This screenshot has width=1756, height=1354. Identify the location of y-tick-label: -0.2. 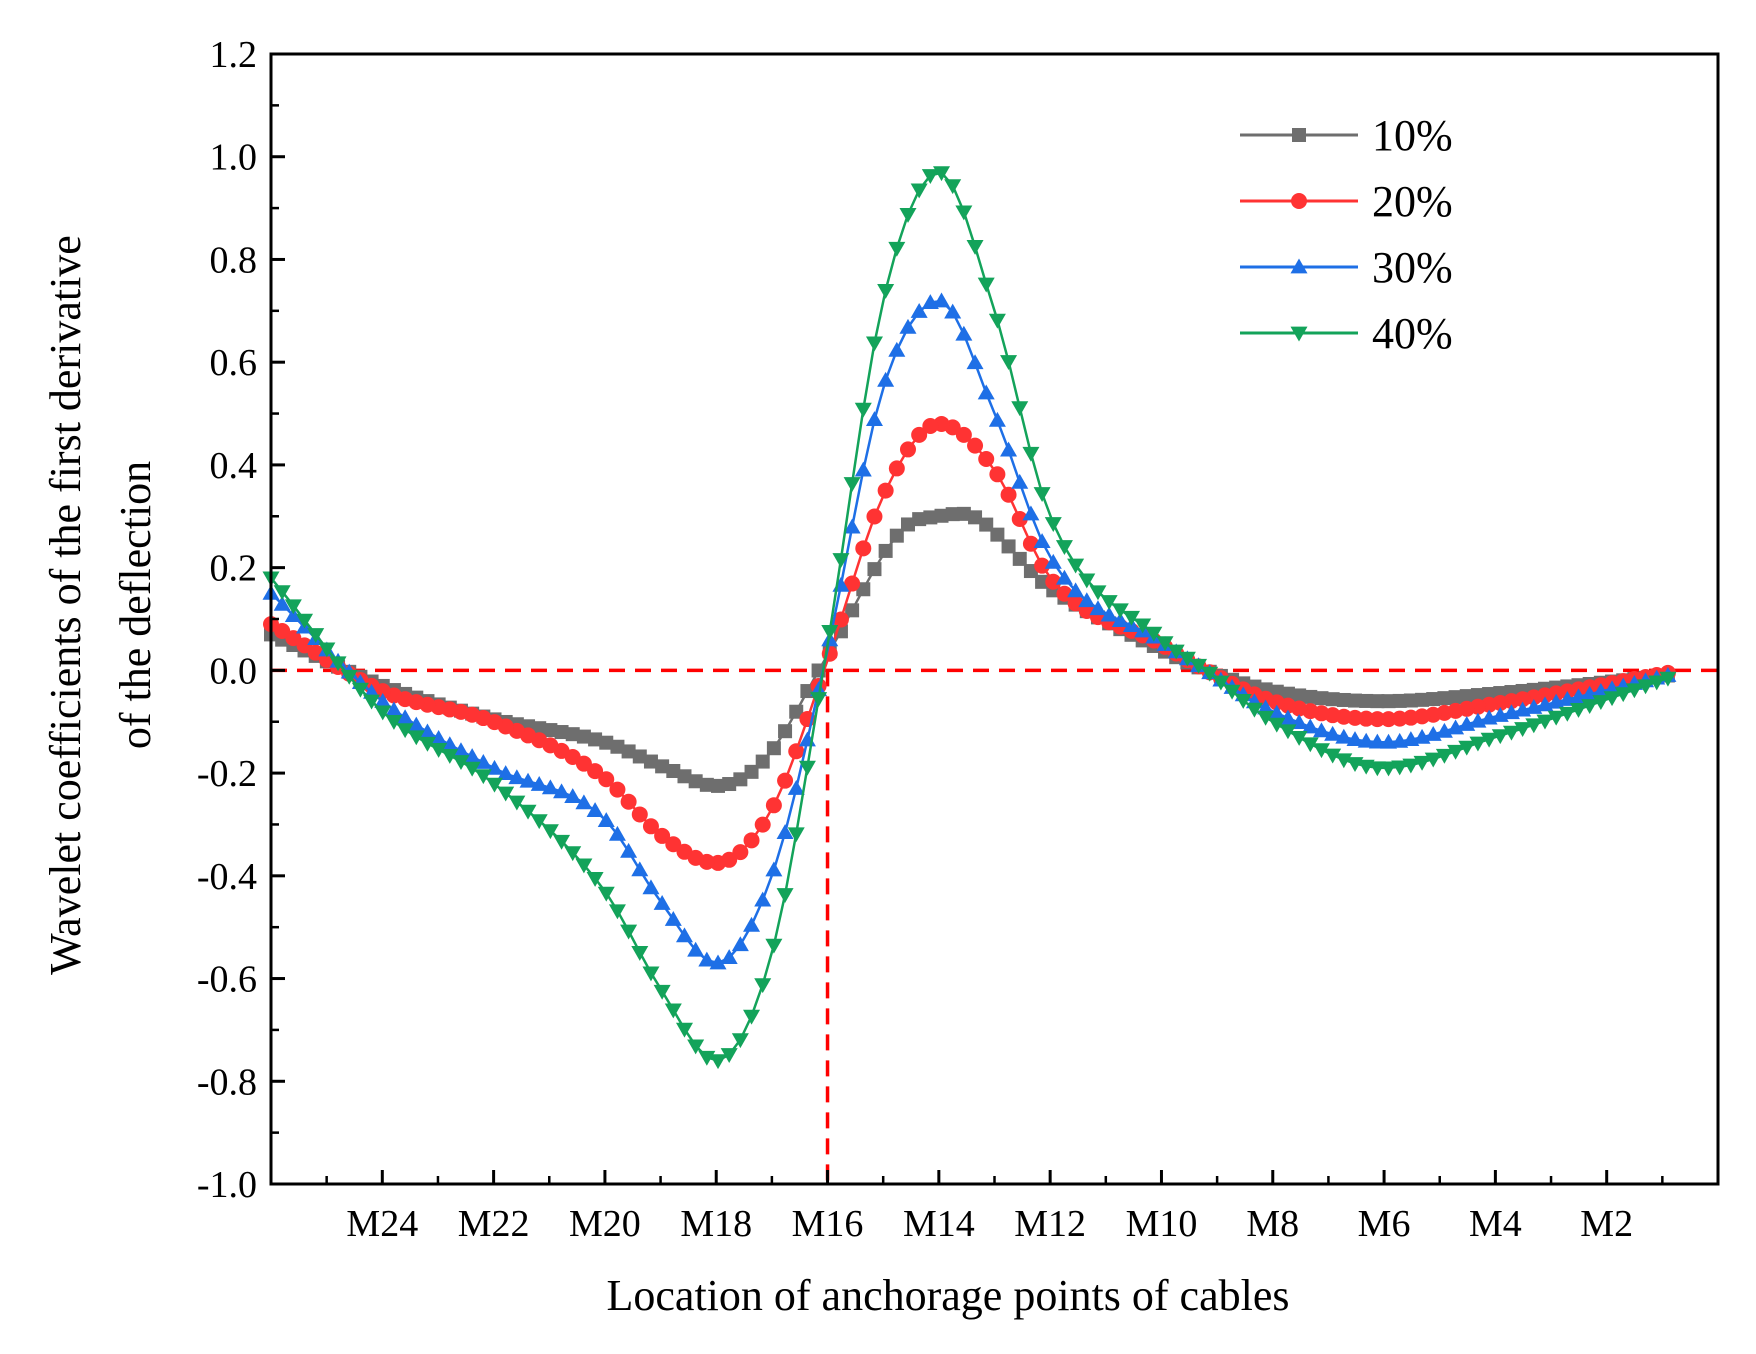
(227, 774).